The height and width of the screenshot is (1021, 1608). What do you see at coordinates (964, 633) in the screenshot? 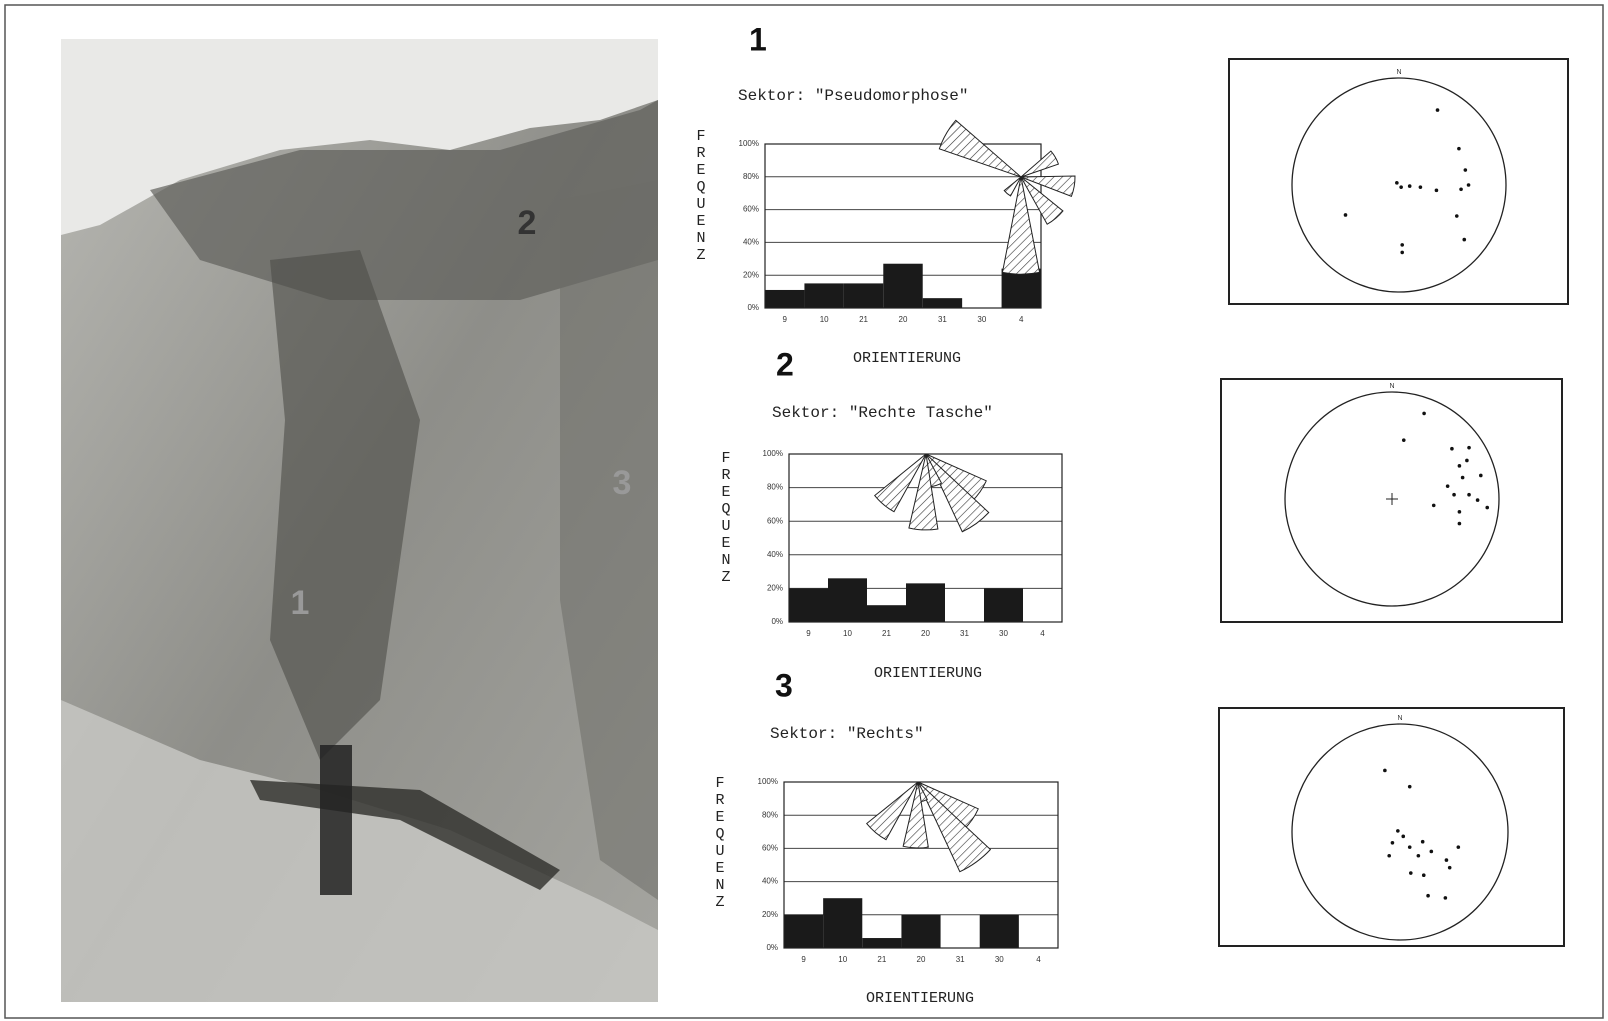
I see `x-tick-label: 31` at bounding box center [964, 633].